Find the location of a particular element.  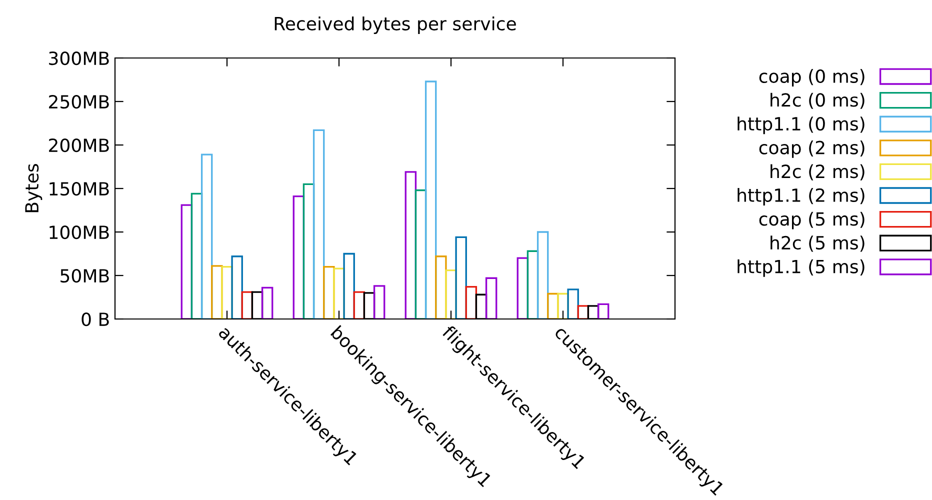

y-tick-label: 50MB is located at coordinates (84, 275).